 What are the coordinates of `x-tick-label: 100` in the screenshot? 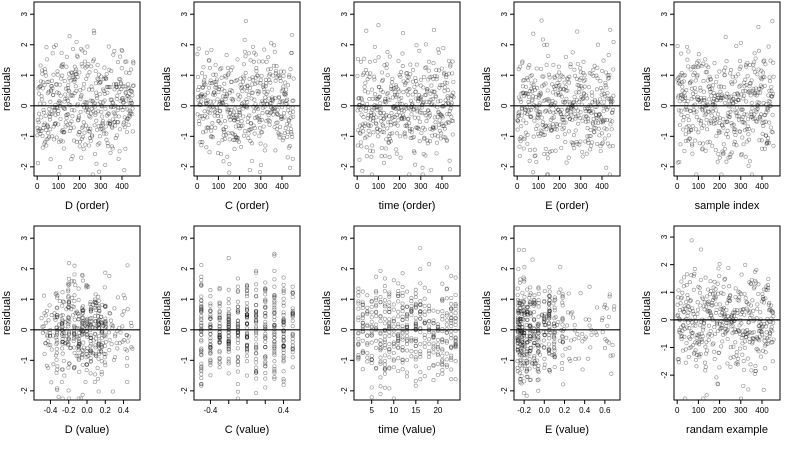 It's located at (539, 186).